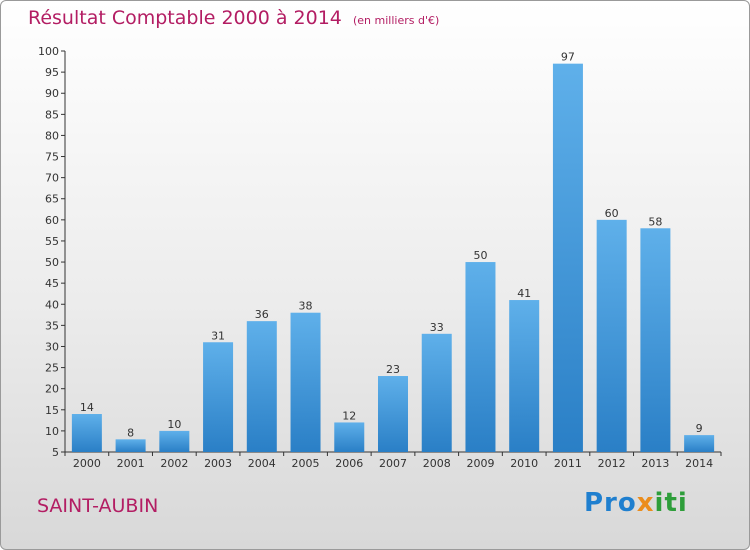 This screenshot has width=750, height=550. I want to click on data-label-2003: 31, so click(218, 335).